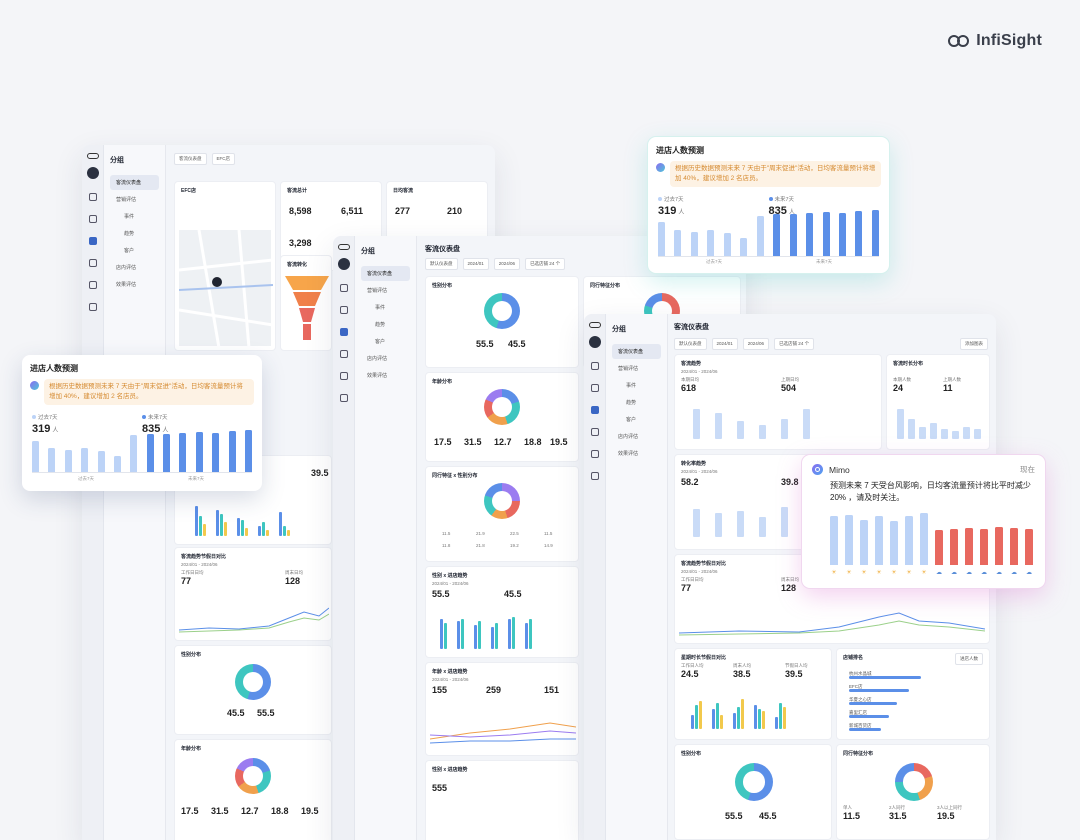  What do you see at coordinates (220, 811) in the screenshot?
I see `stat-value: 31.5` at bounding box center [220, 811].